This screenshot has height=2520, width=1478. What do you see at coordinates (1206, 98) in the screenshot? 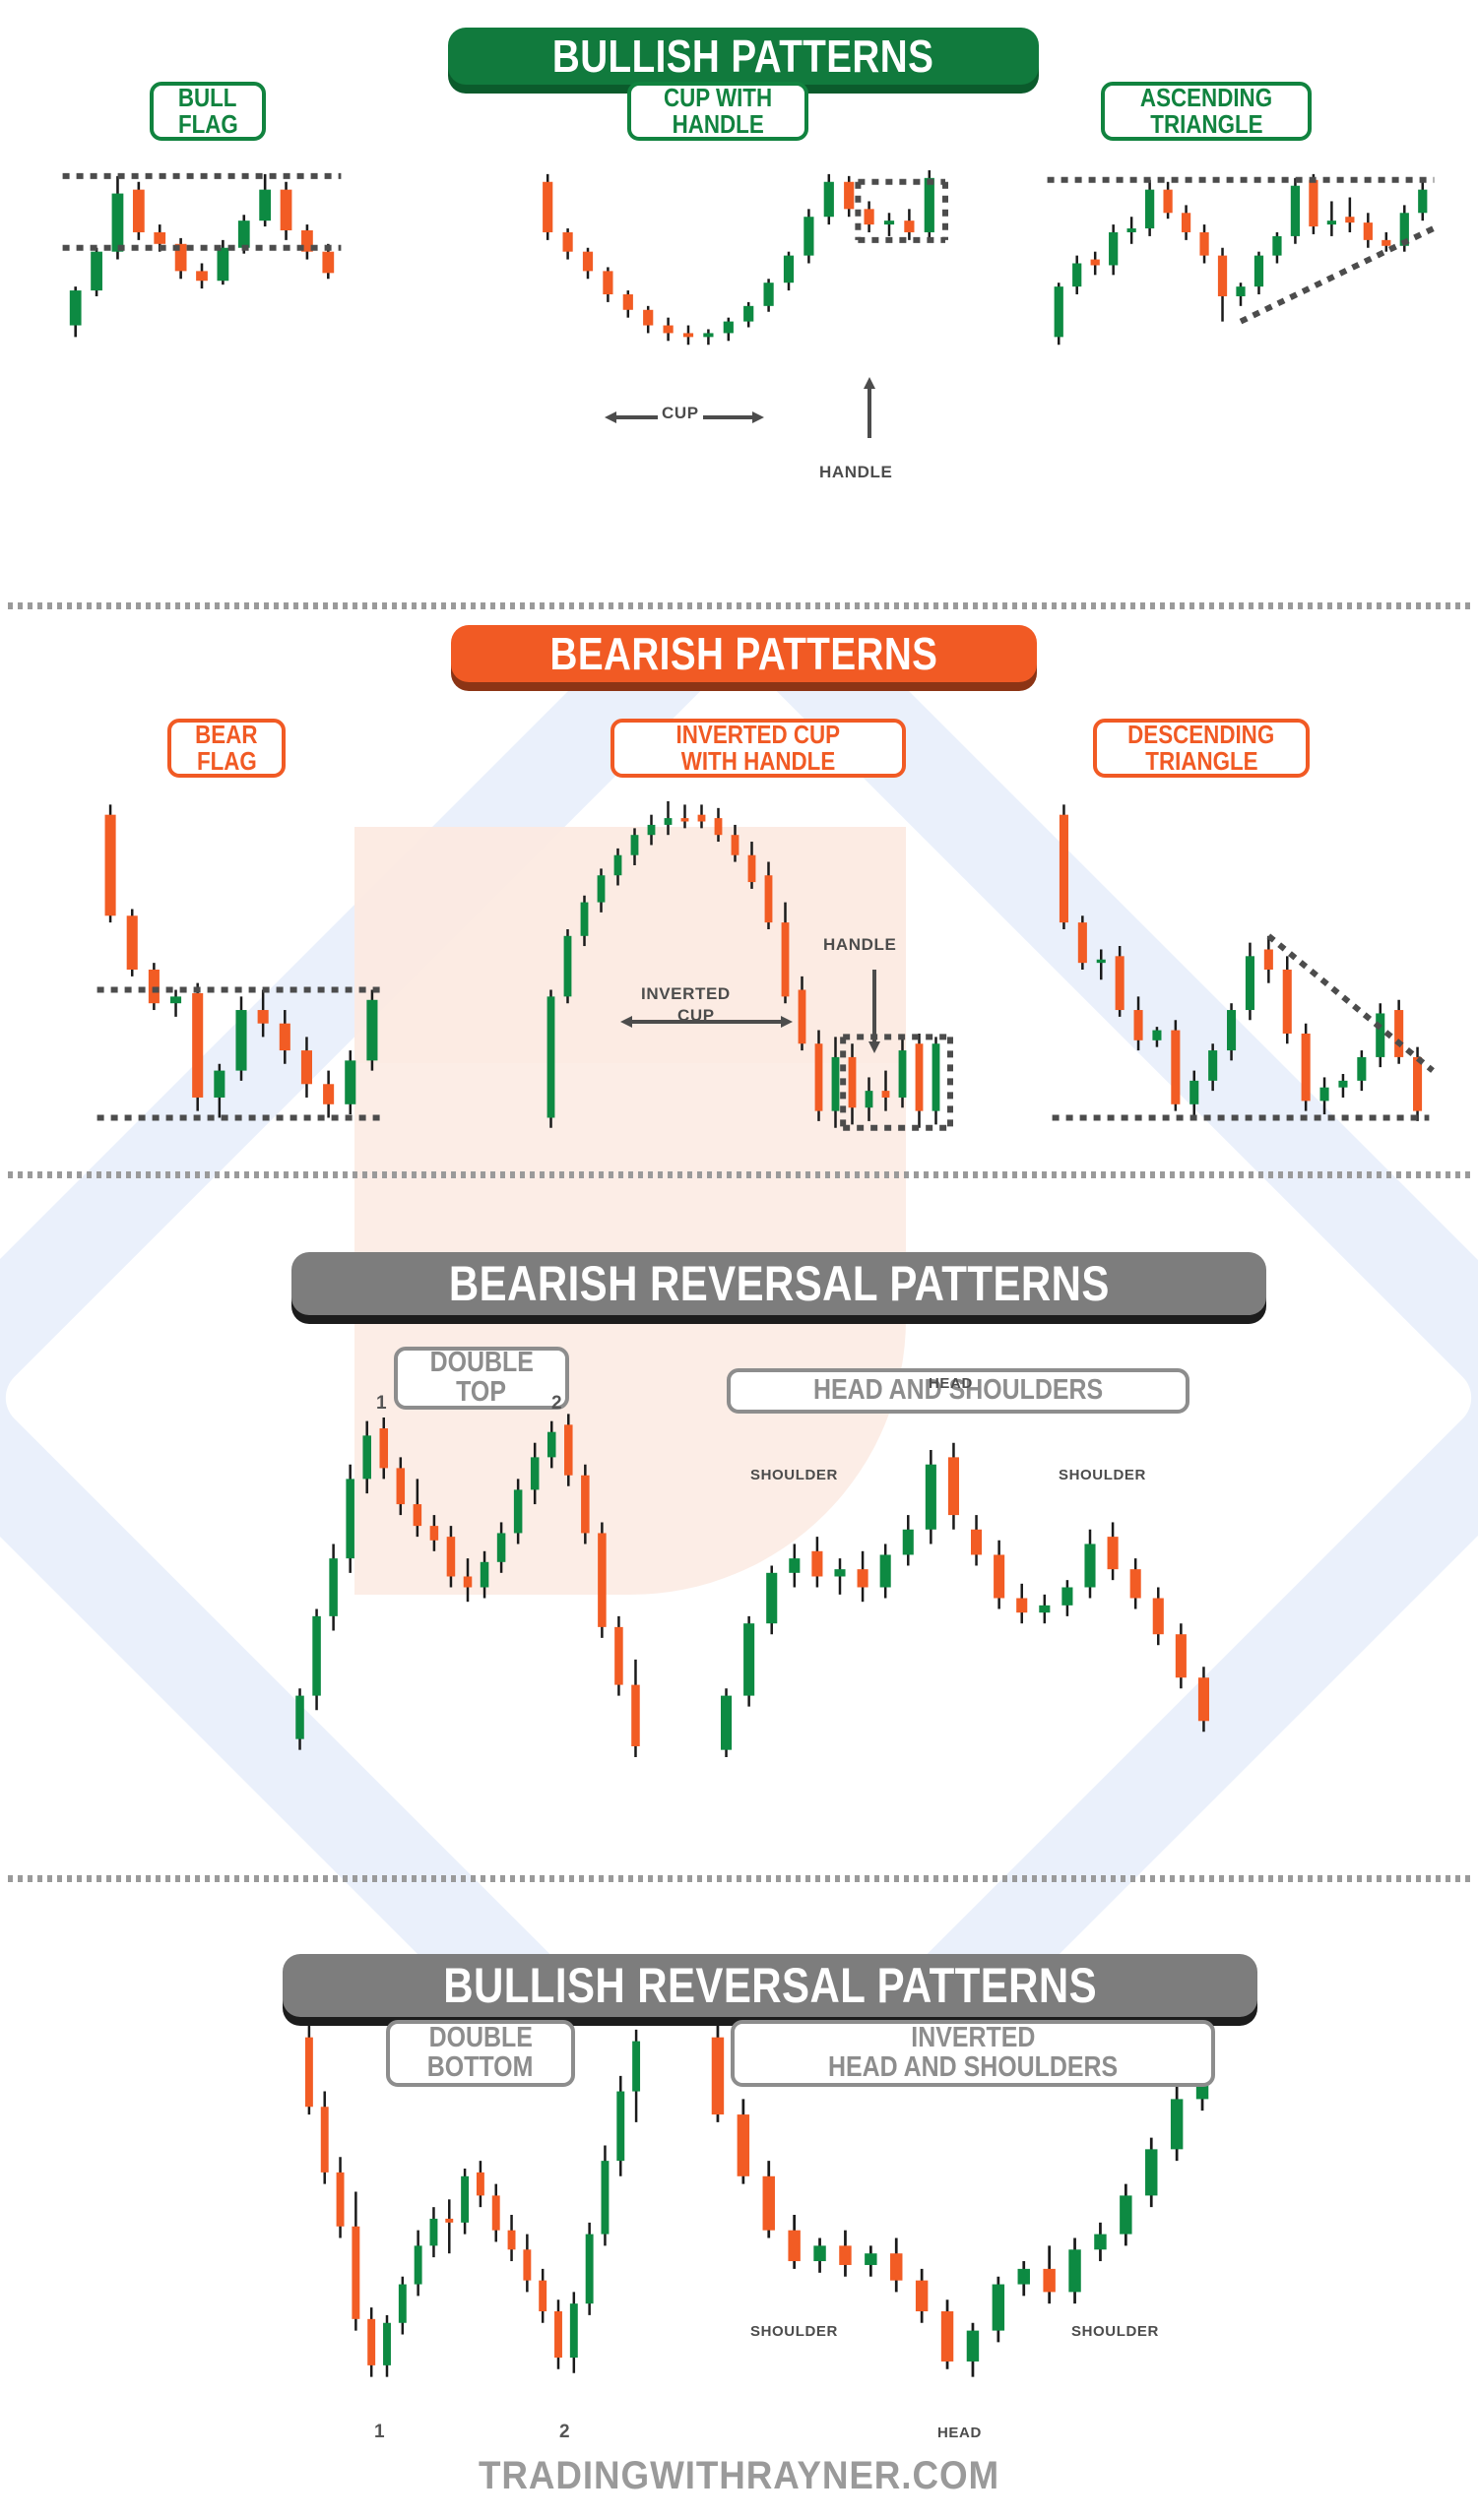
I see `chip-ascending-triangle-line1: ASCENDING` at bounding box center [1206, 98].